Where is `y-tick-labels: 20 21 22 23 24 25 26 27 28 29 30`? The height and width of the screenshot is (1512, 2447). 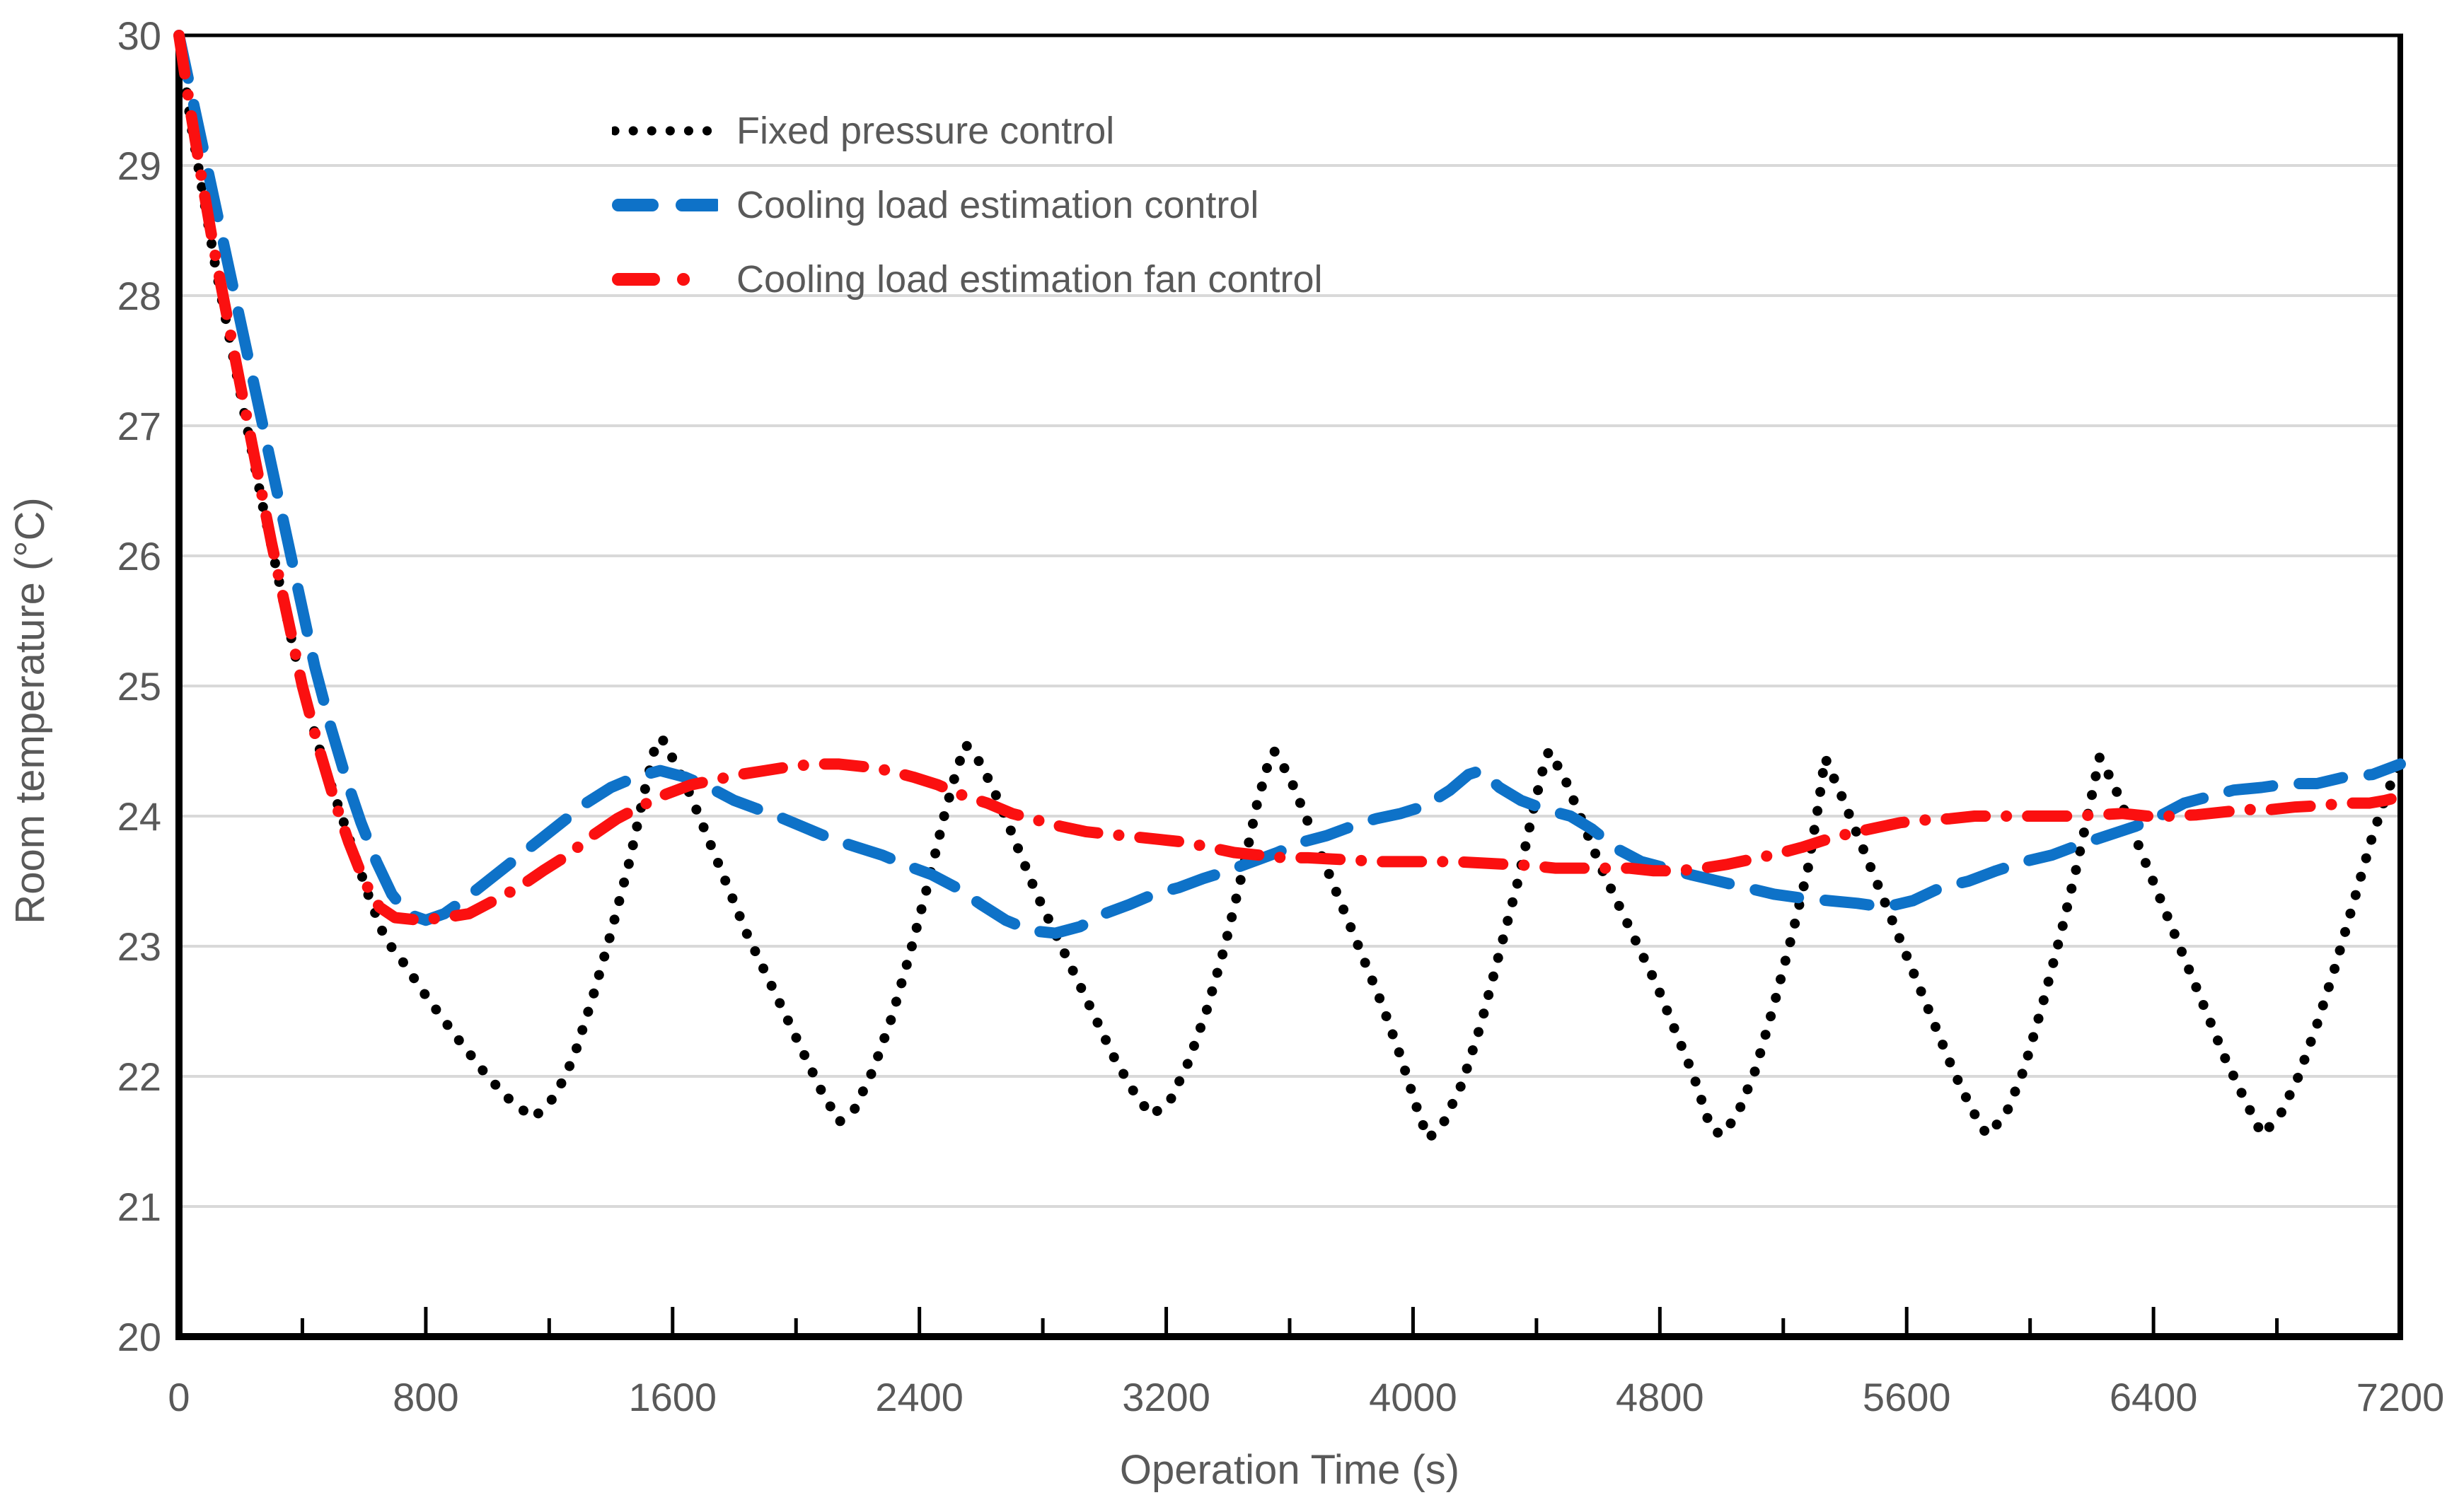 y-tick-labels: 20 21 22 23 24 25 26 27 28 29 30 is located at coordinates (139, 686).